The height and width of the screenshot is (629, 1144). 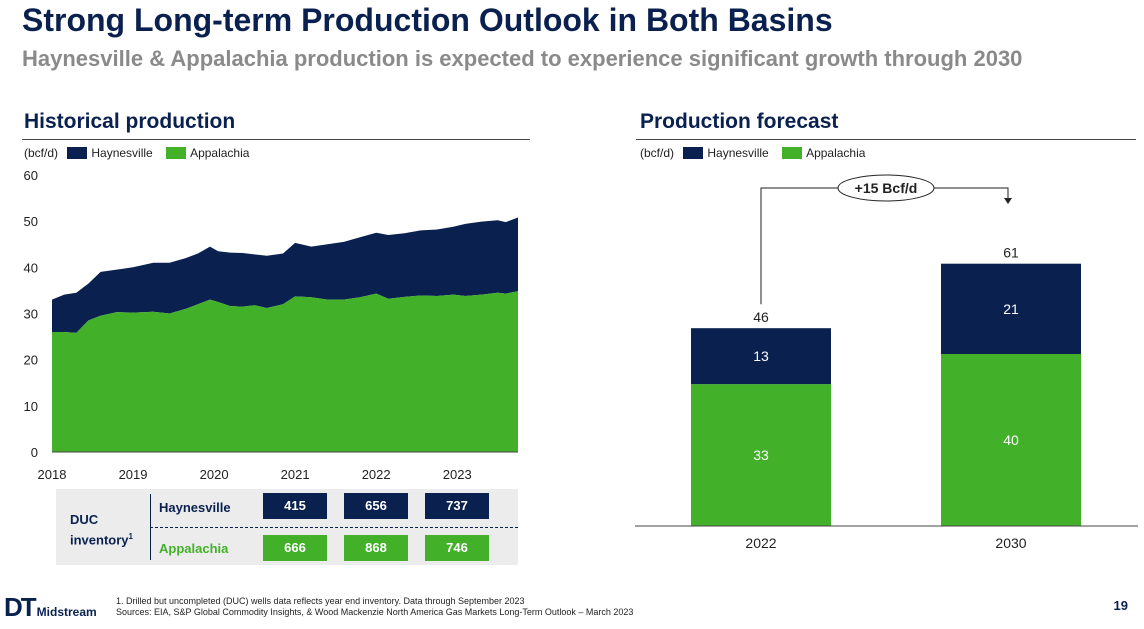 What do you see at coordinates (20, 607) in the screenshot?
I see `logo-mark: DT` at bounding box center [20, 607].